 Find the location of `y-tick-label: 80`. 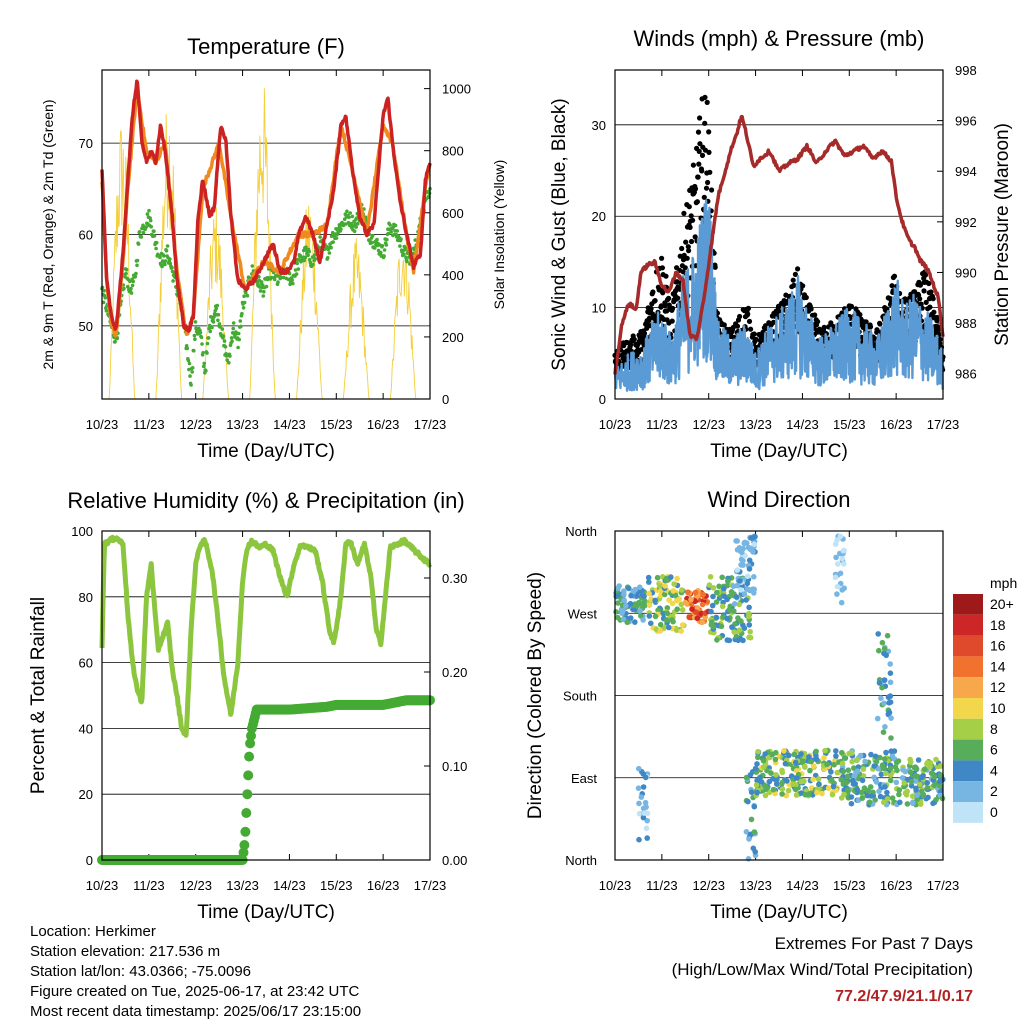

y-tick-label: 80 is located at coordinates (86, 597).